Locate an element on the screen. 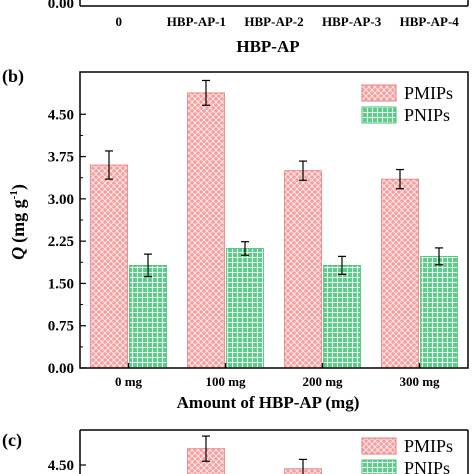 Image resolution: width=474 pixels, height=474 pixels. panel-b-y-axis-unit-exponent: -1 is located at coordinates (14, 194).